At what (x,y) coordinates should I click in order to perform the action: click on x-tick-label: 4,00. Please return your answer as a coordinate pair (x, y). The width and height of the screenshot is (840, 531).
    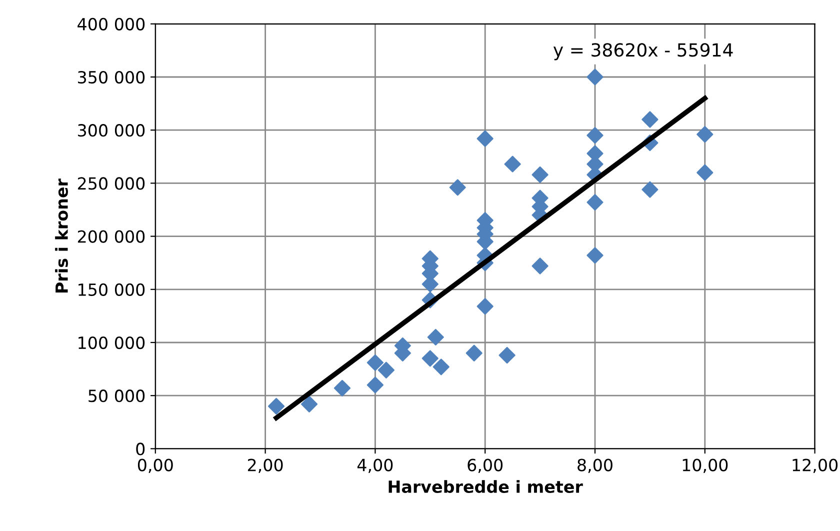
    Looking at the image, I should click on (375, 466).